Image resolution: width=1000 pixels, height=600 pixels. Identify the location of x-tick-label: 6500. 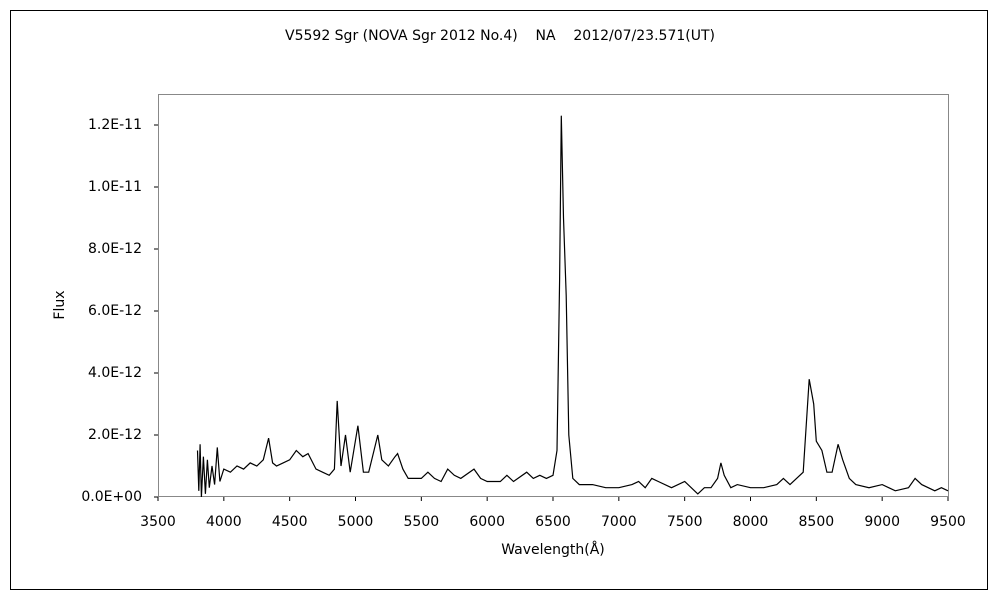
(553, 522).